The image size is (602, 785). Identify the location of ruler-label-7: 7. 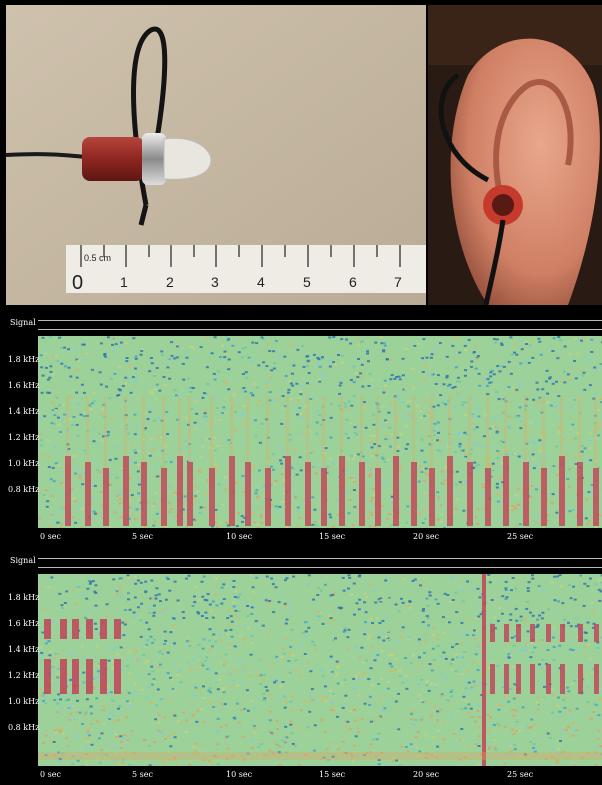
(398, 282).